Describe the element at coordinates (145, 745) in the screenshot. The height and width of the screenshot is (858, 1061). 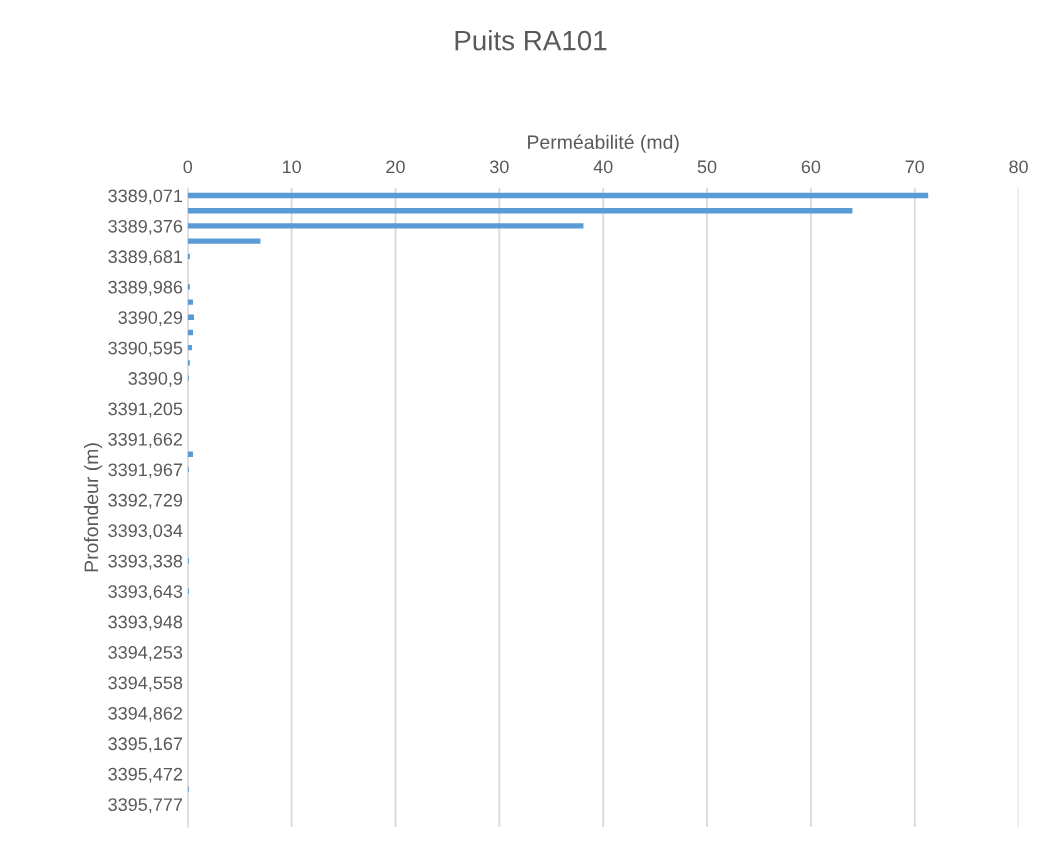
I see `y-tick-label: 3395,167` at that location.